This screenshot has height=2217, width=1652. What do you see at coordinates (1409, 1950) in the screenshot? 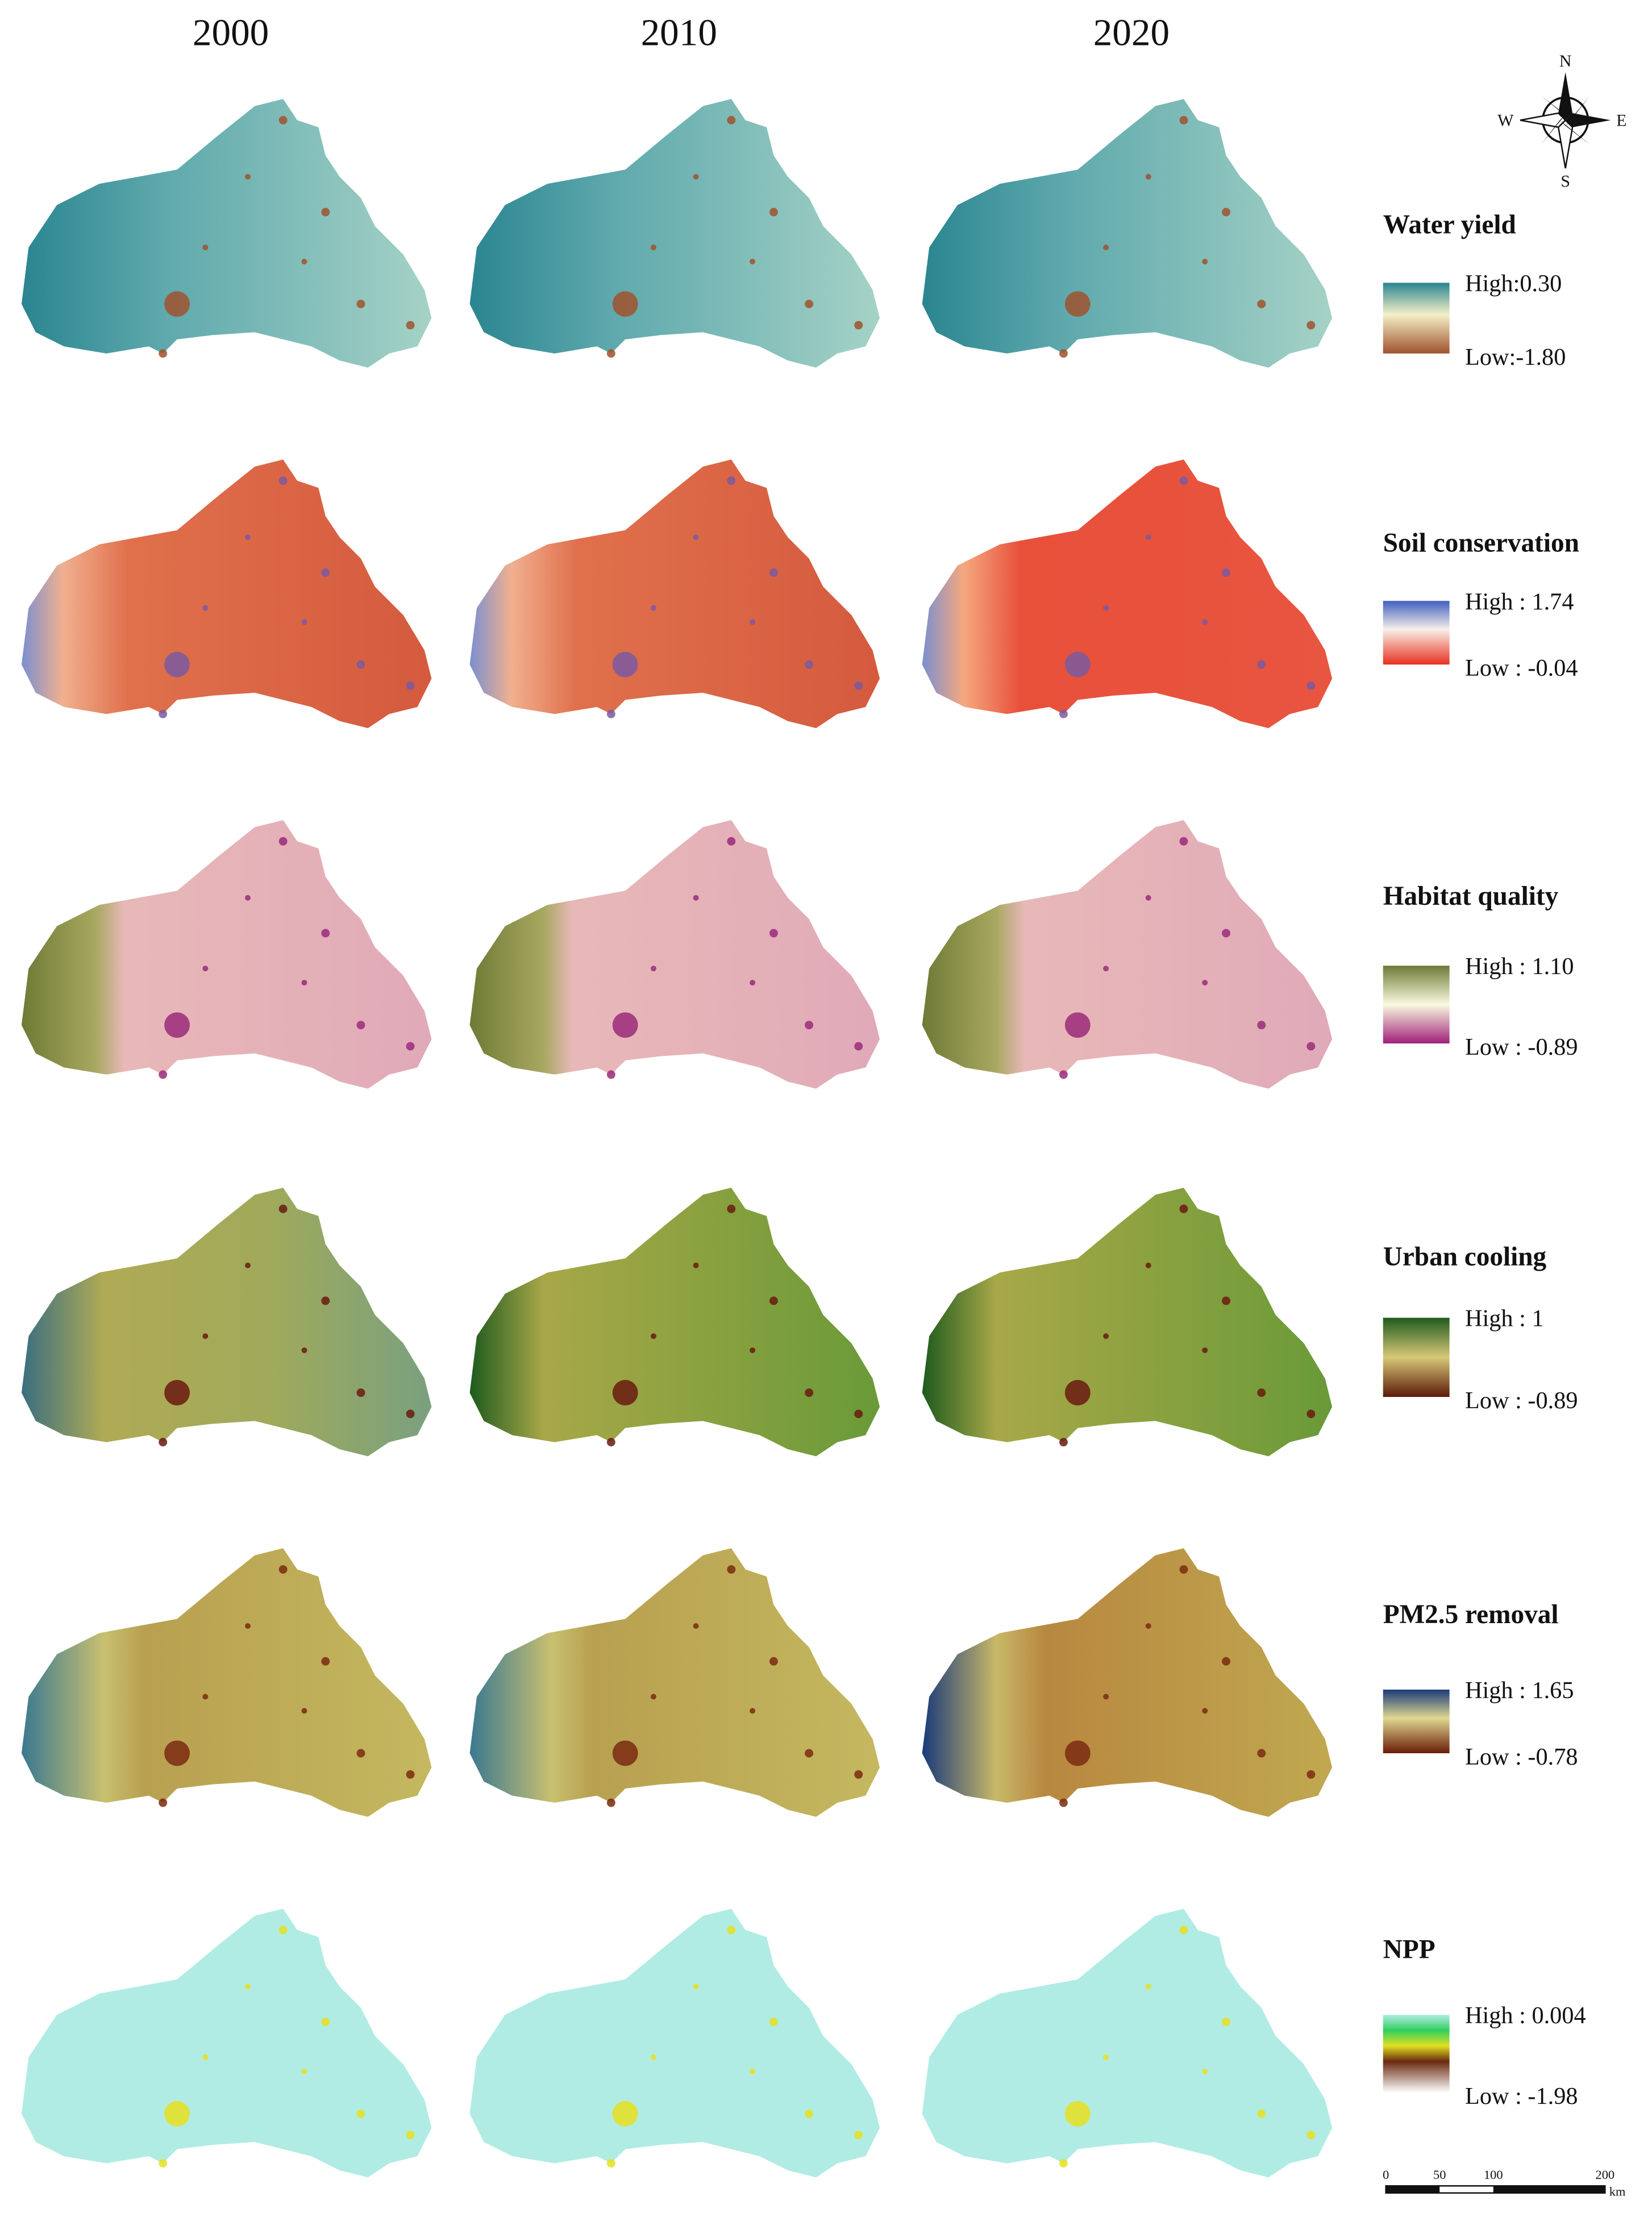
I see `legend-title: NPP` at bounding box center [1409, 1950].